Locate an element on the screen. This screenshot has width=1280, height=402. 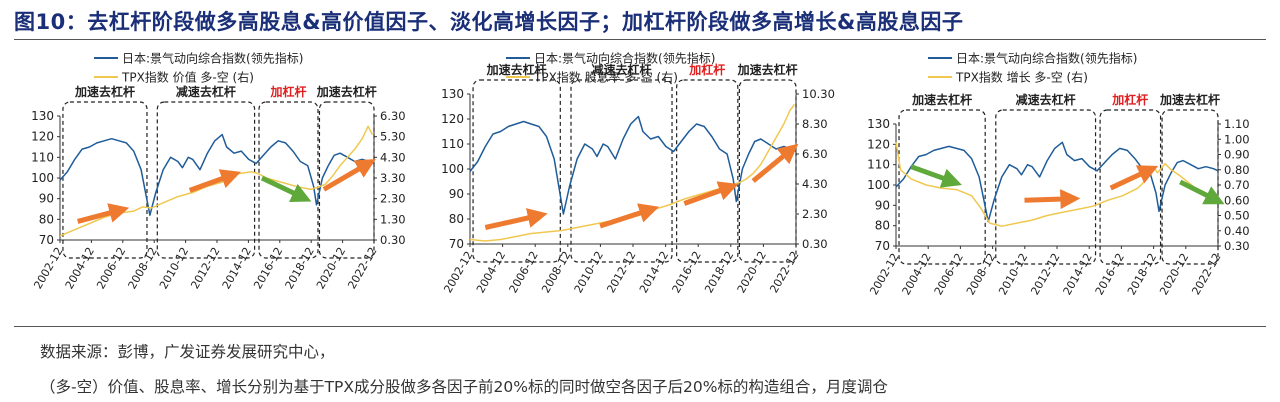
footnote-divider is located at coordinates (640, 326).